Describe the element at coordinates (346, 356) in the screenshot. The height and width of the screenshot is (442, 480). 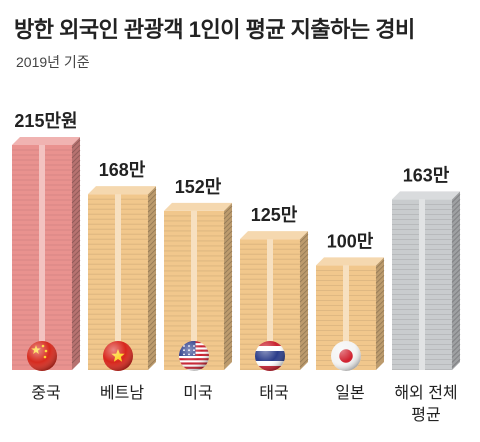
I see `japan-flag-icon` at that location.